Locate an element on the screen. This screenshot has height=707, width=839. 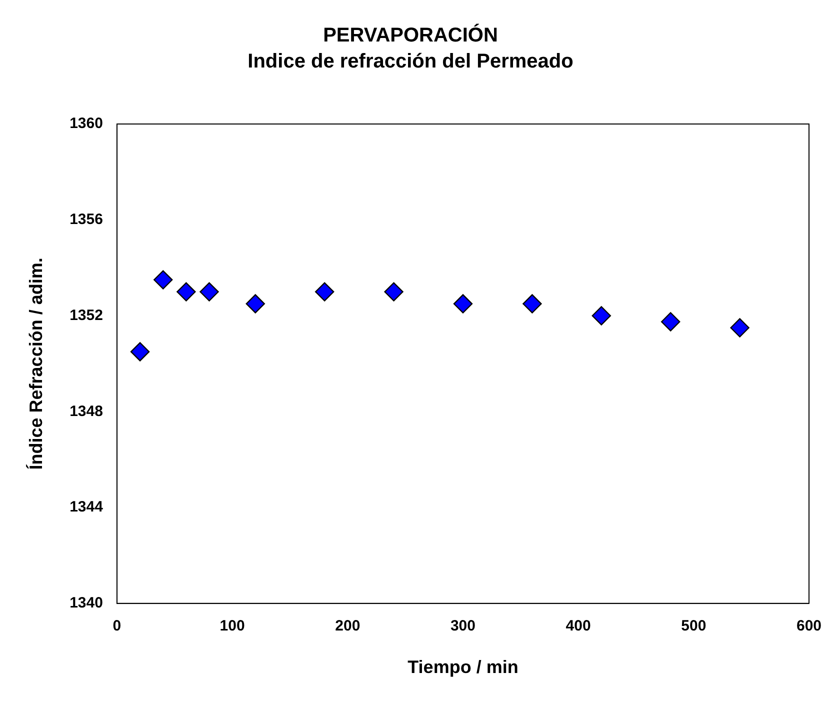
y-tick-label: 1344 is located at coordinates (87, 507).